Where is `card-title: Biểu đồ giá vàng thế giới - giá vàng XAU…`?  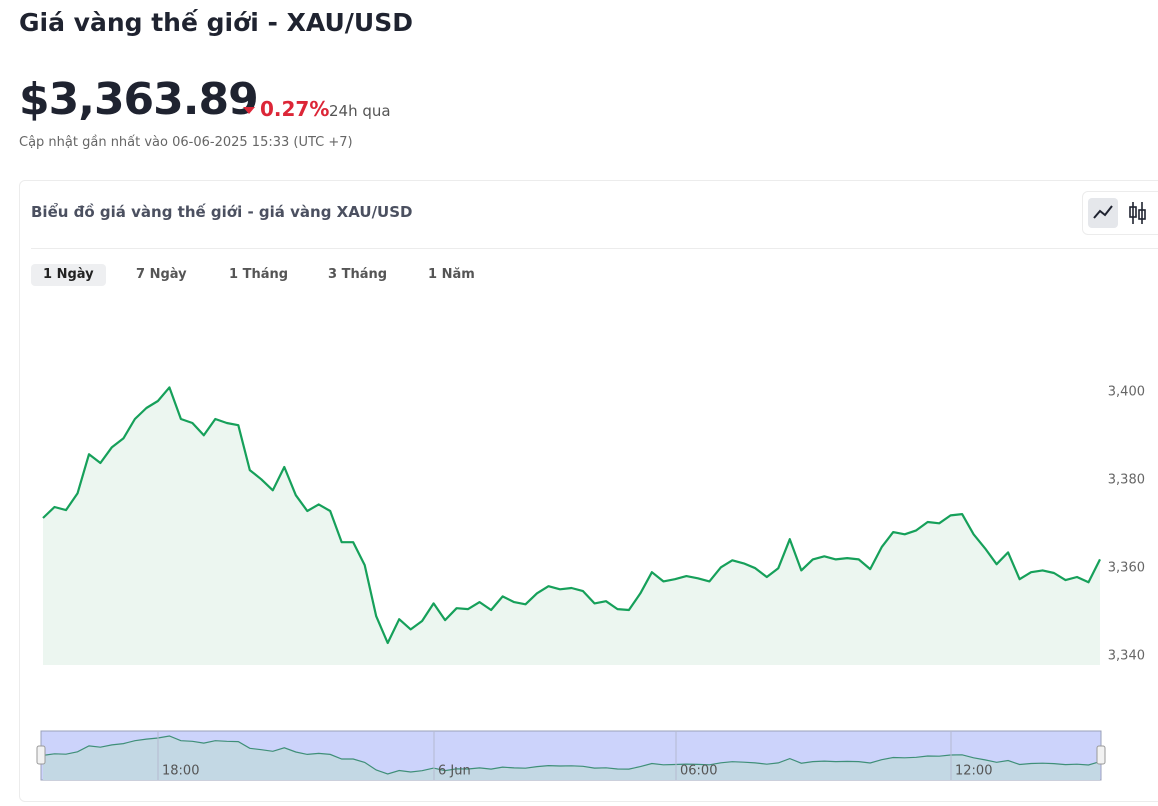
card-title: Biểu đồ giá vàng thế giới - giá vàng XAU… is located at coordinates (222, 212).